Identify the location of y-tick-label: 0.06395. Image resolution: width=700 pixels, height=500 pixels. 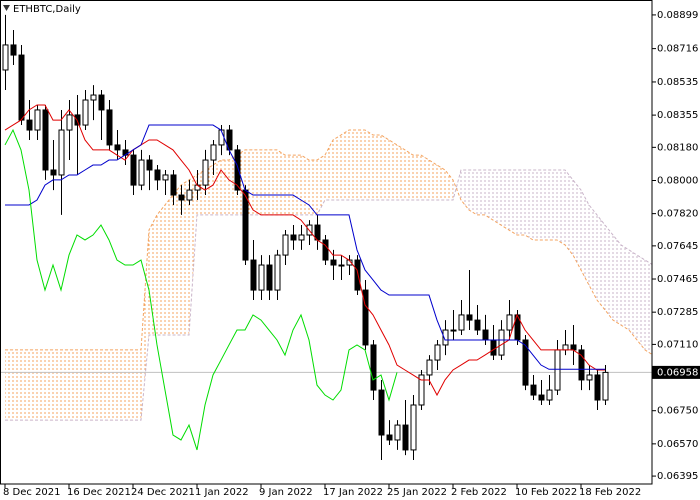
(677, 476).